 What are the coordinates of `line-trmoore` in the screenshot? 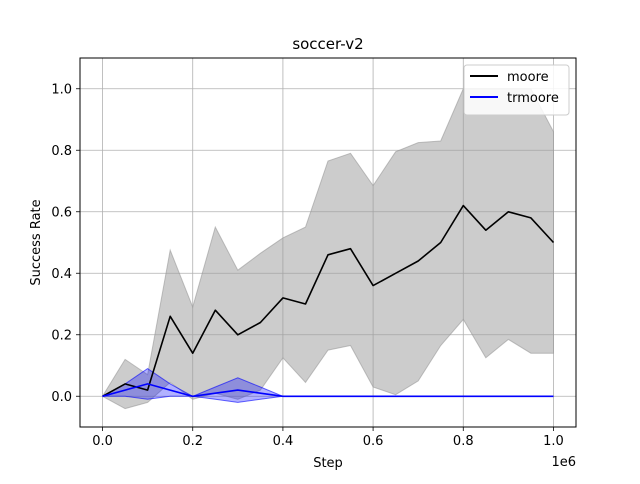 It's located at (328, 390).